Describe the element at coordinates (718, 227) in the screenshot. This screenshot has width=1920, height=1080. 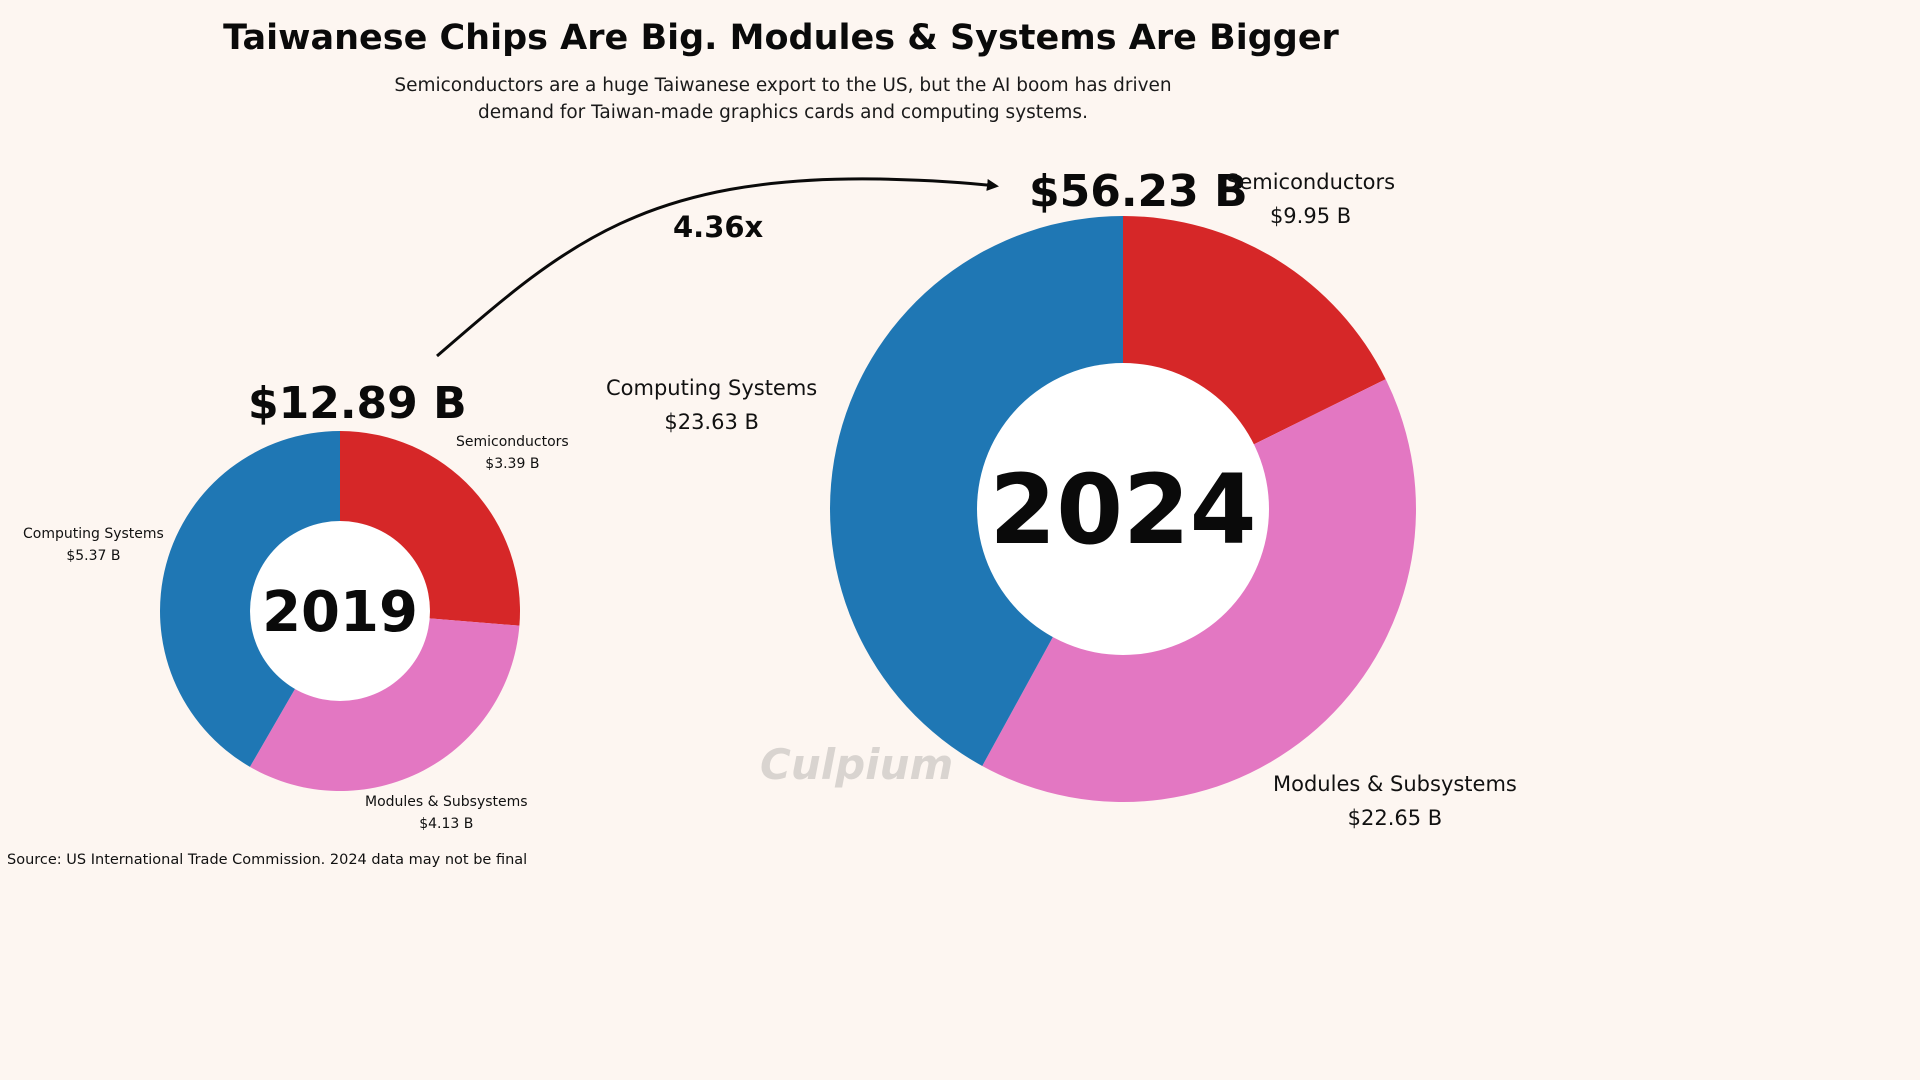
I see `growth-multiplier: 4.36x` at that location.